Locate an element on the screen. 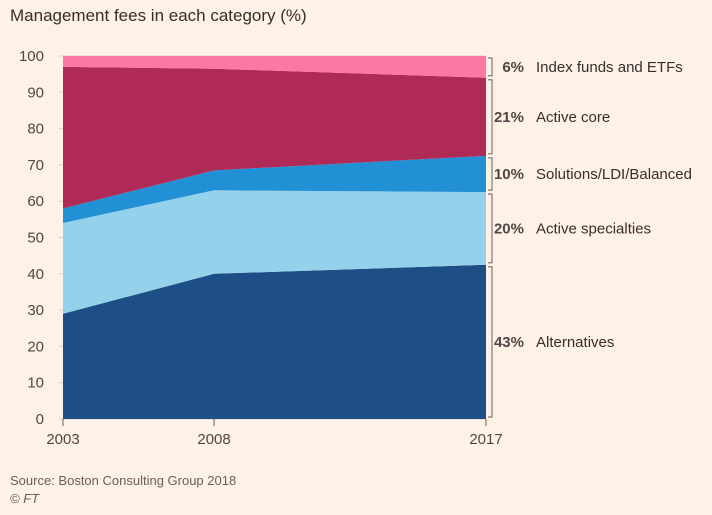 This screenshot has width=712, height=515. y-tick-label: 40 is located at coordinates (35, 274).